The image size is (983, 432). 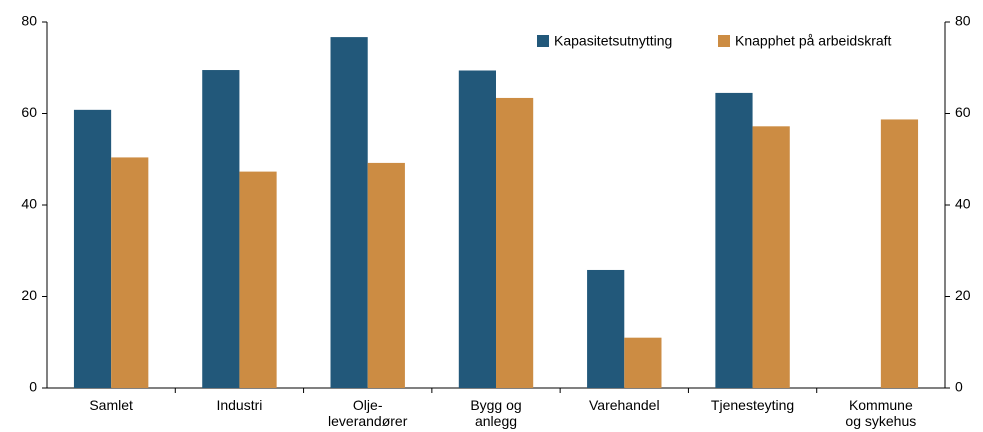 What do you see at coordinates (959, 387) in the screenshot?
I see `y2-tick-label: 0` at bounding box center [959, 387].